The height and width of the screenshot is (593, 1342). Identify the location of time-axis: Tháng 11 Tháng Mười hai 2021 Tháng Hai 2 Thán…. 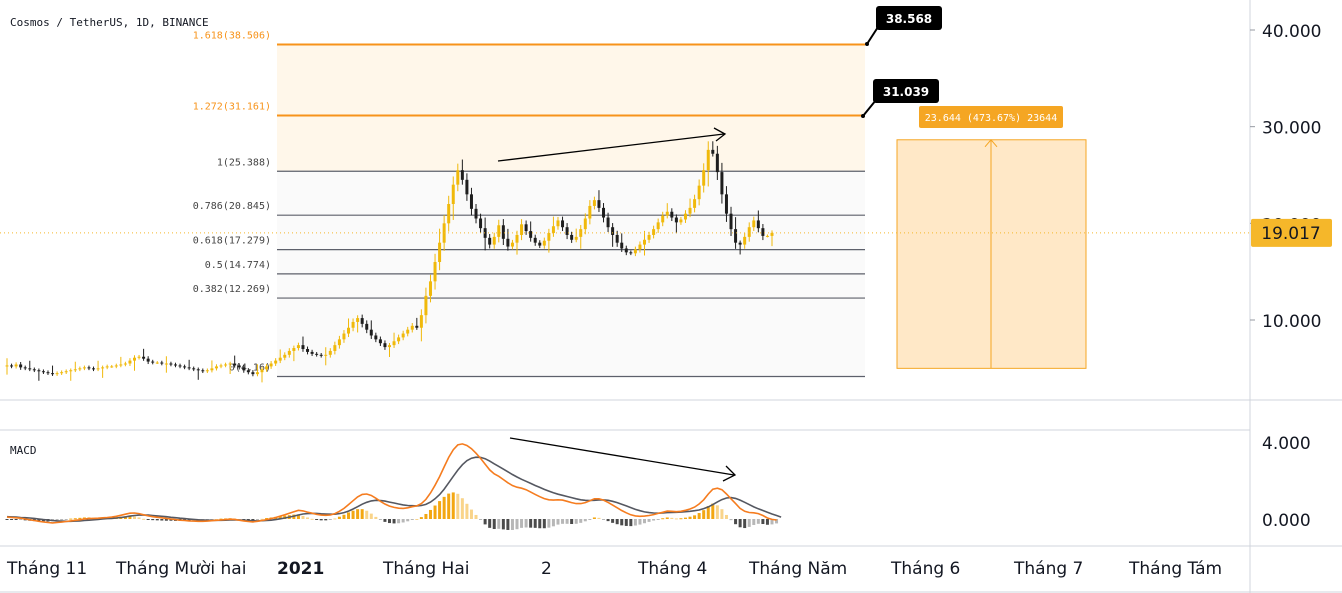
(614, 569).